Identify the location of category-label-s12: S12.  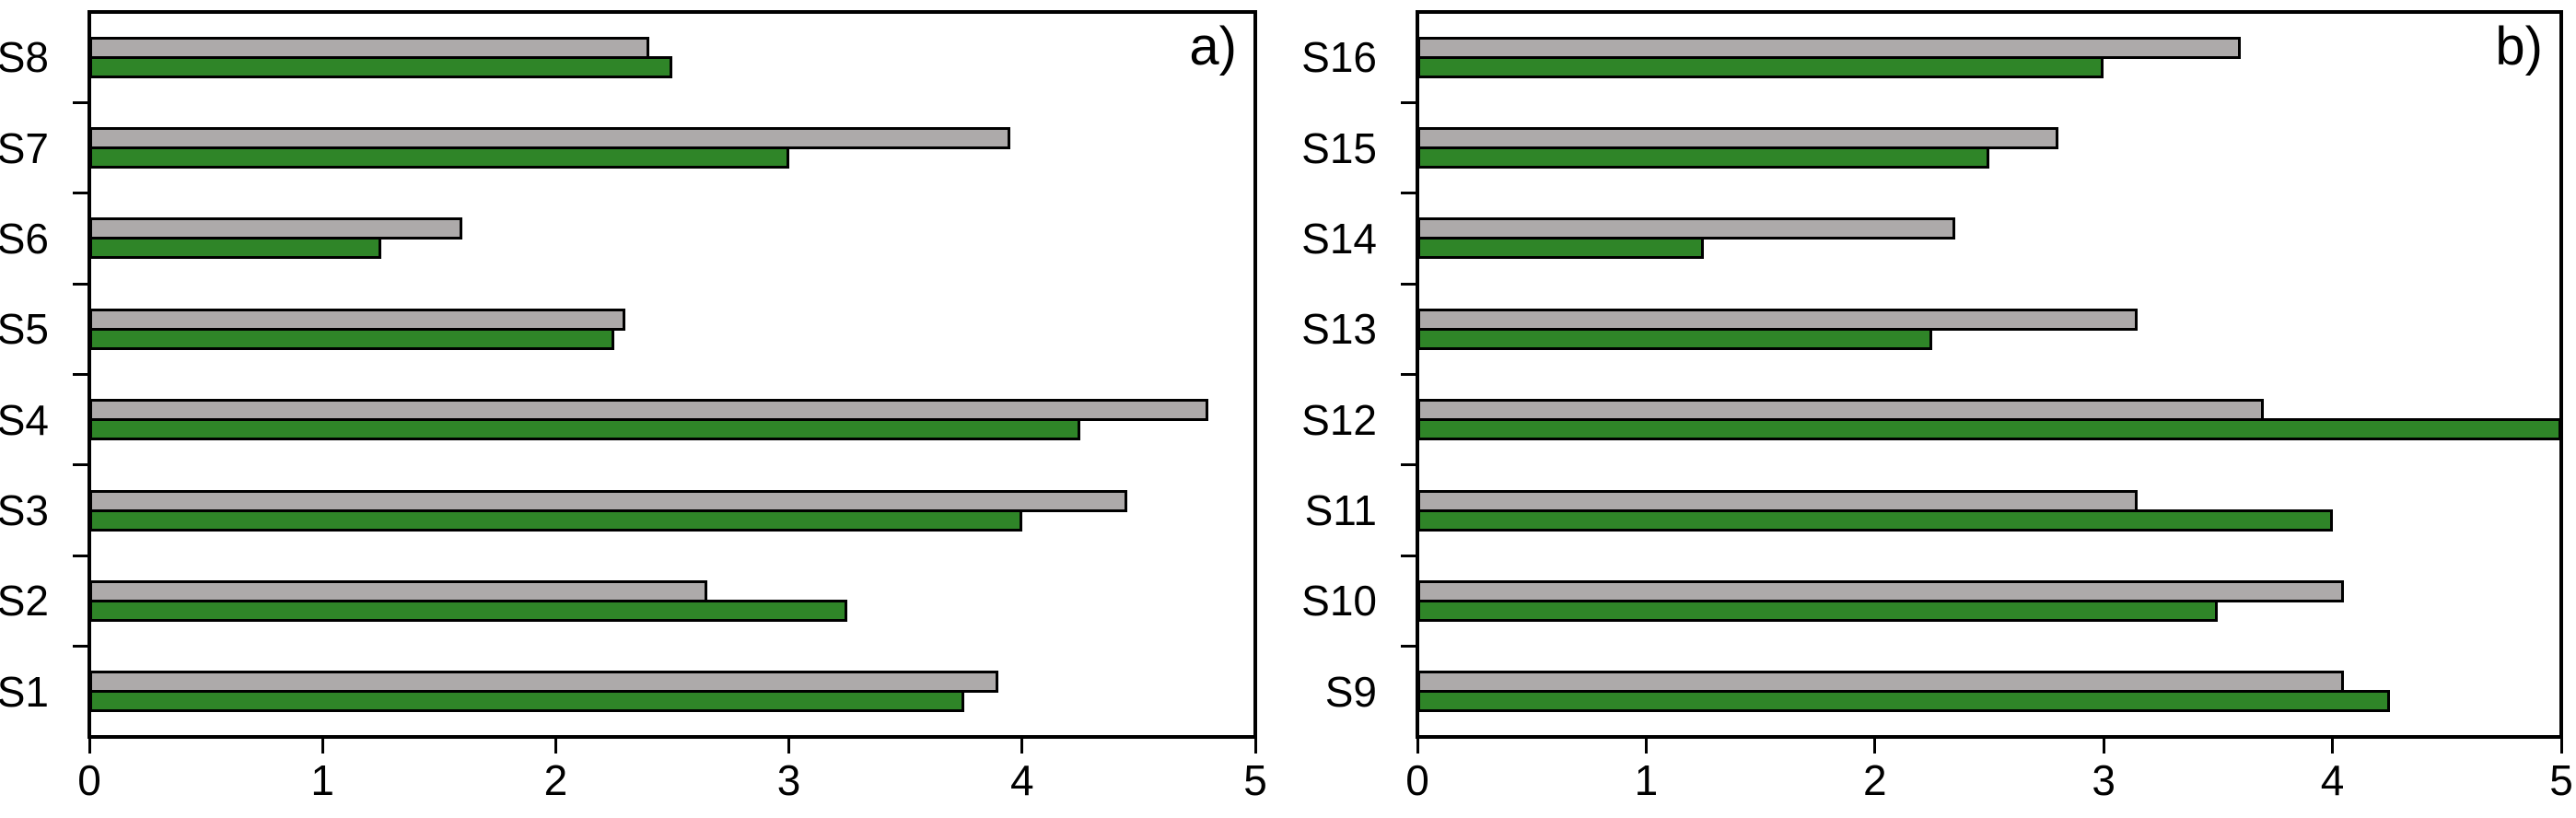
(1339, 419).